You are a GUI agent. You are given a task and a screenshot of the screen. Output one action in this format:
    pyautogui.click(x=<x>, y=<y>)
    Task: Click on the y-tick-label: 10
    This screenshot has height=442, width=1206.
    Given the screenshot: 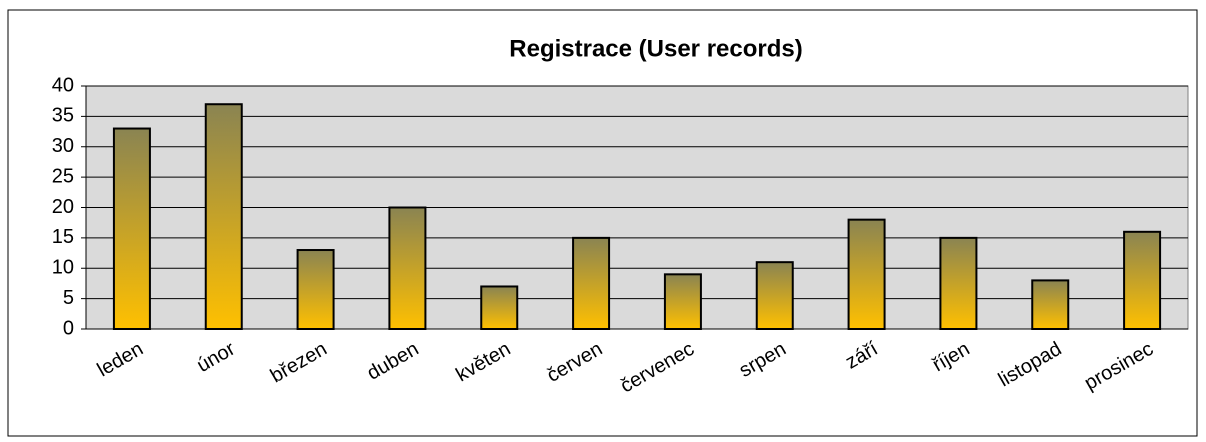 What is the action you would take?
    pyautogui.click(x=63, y=268)
    